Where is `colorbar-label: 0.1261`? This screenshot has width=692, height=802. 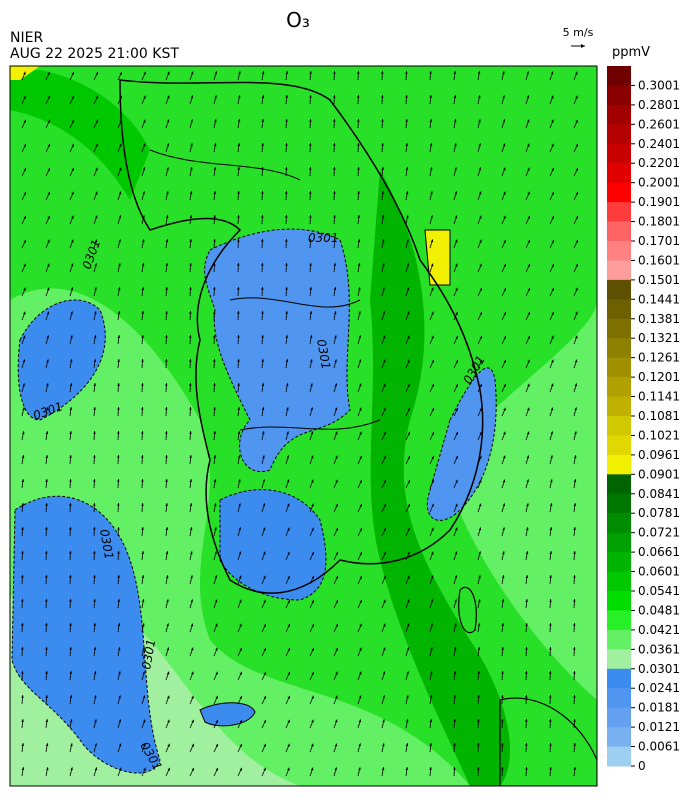 colorbar-label: 0.1261 is located at coordinates (659, 358).